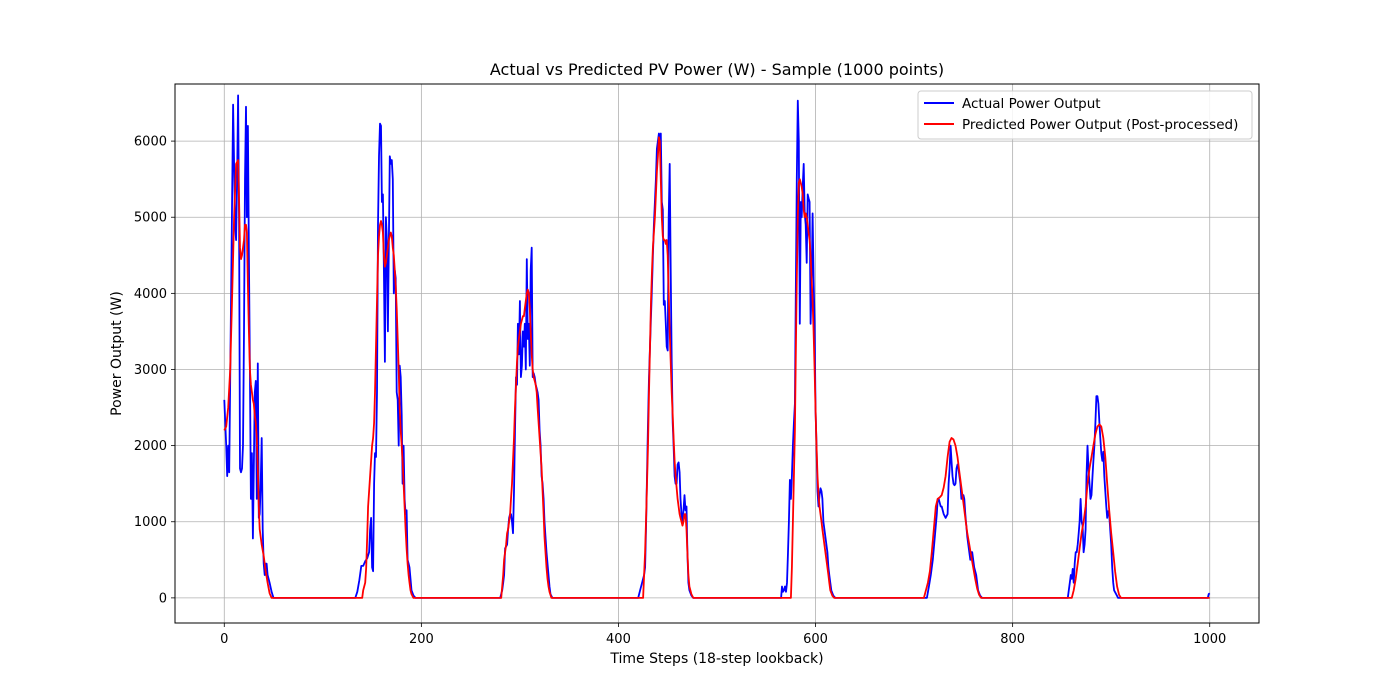  What do you see at coordinates (1209, 639) in the screenshot?
I see `x-tick-label: 1000` at bounding box center [1209, 639].